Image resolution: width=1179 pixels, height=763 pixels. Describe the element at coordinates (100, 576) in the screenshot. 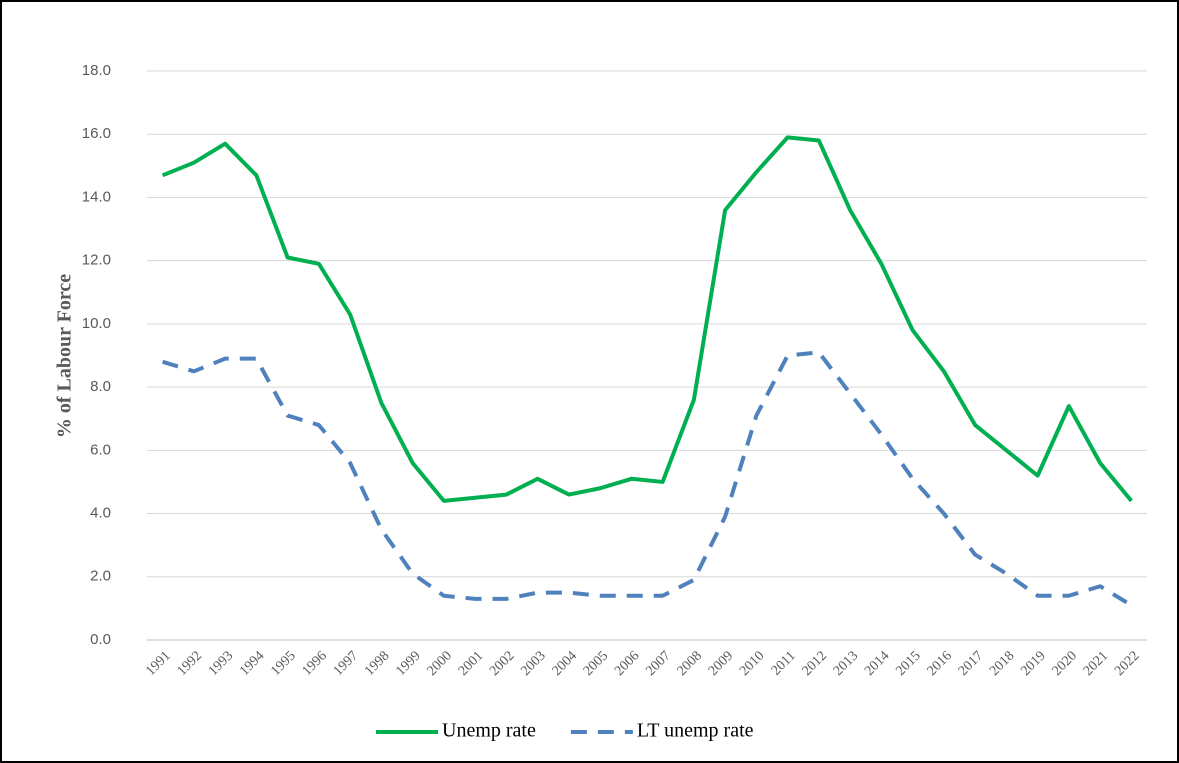

I see `y-tick-label: 2.0` at that location.